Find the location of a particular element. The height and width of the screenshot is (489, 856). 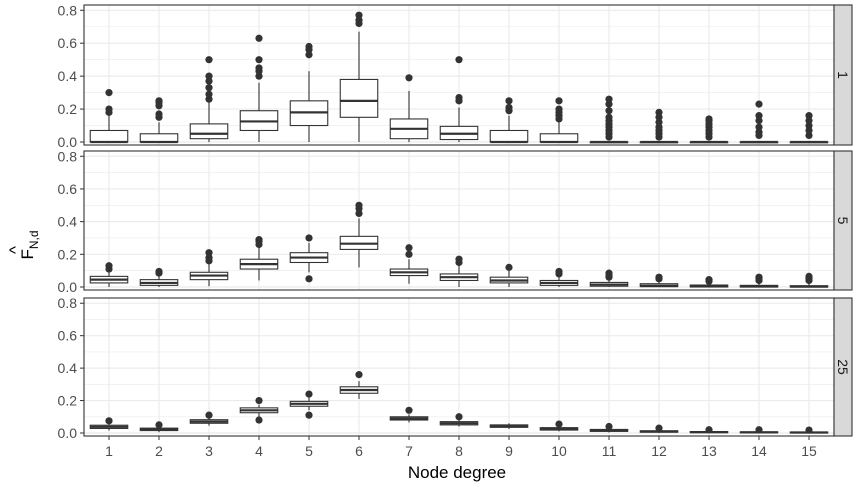

svg-text: FN,d is located at coordinates (29, 244).